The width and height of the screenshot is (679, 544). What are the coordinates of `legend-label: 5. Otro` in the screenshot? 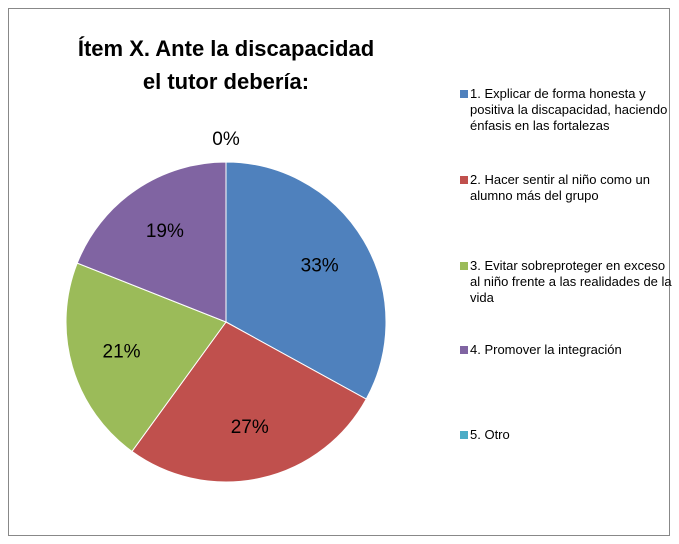 It's located at (490, 434).